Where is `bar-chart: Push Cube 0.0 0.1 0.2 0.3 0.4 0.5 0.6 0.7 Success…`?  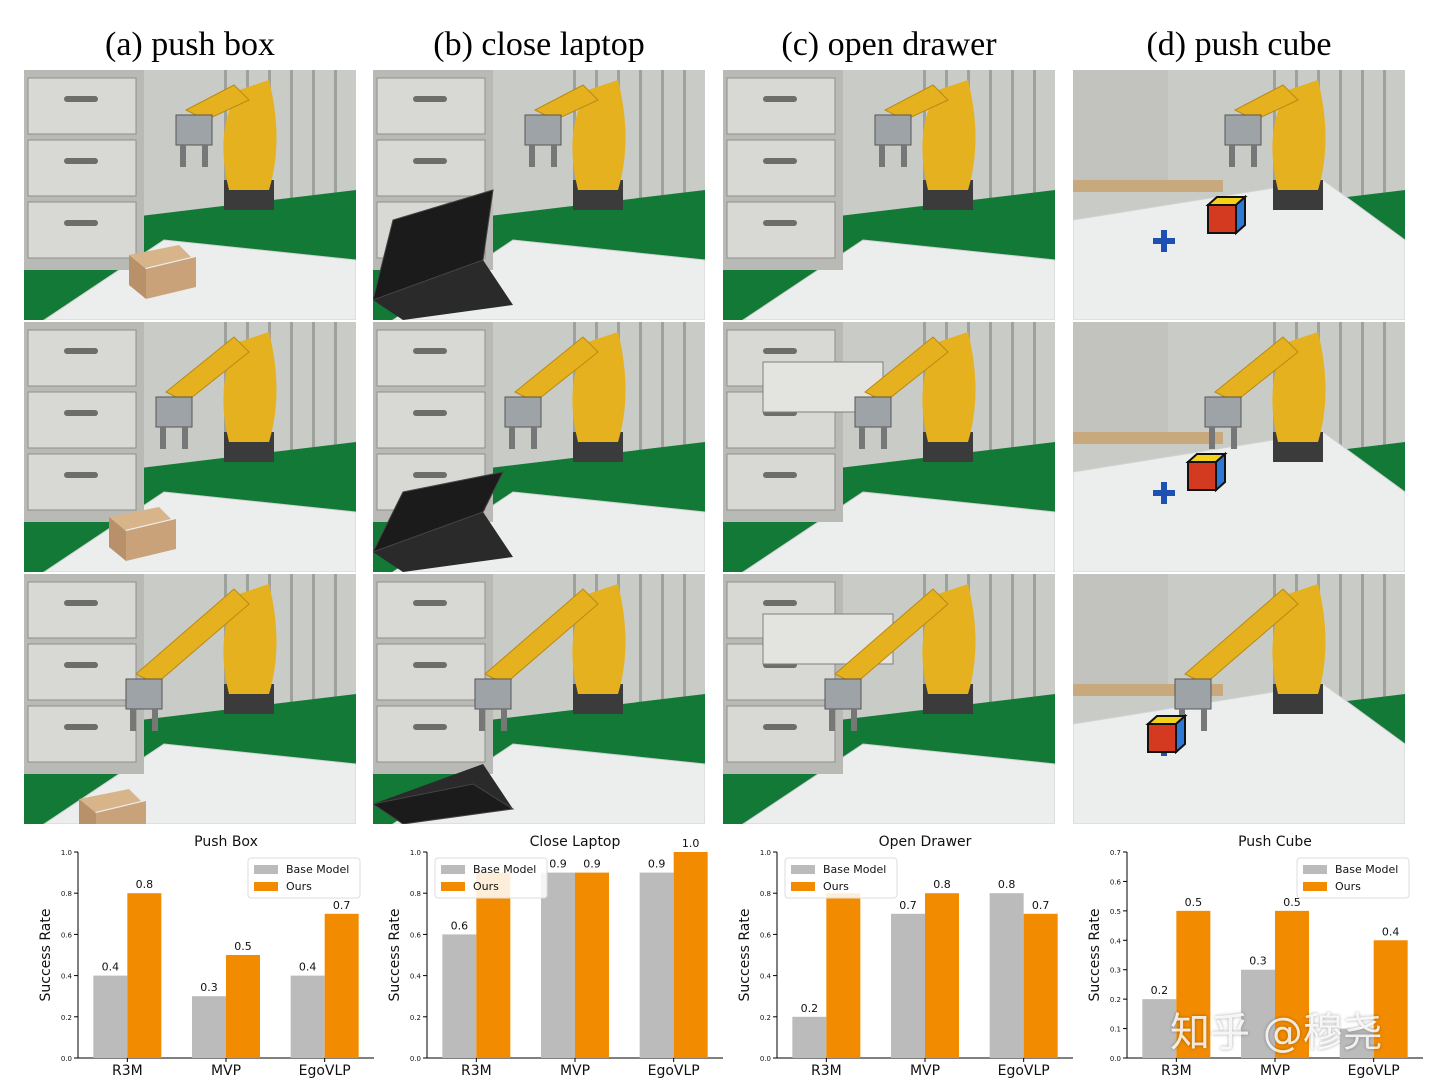 bar-chart: Push Cube 0.0 0.1 0.2 0.3 0.4 0.5 0.6 0.7 Success… is located at coordinates (1255, 956).